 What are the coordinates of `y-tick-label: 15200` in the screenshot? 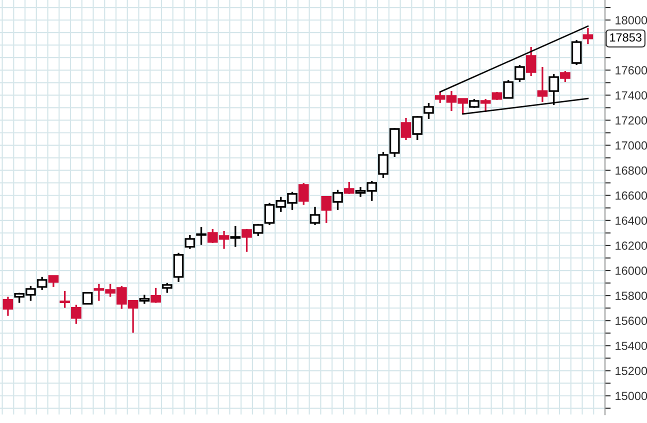 It's located at (631, 371).